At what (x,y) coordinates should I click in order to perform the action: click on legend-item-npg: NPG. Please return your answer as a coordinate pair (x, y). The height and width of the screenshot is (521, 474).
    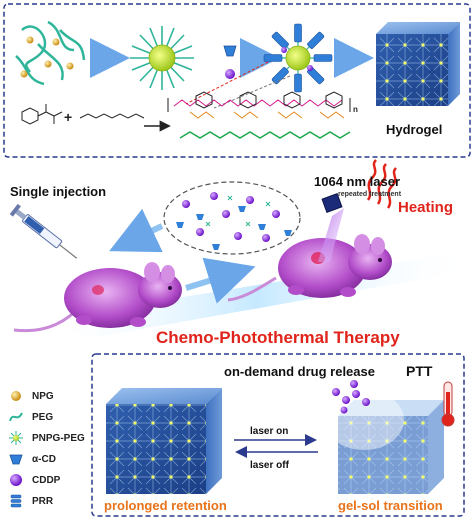
    Looking at the image, I should click on (31, 396).